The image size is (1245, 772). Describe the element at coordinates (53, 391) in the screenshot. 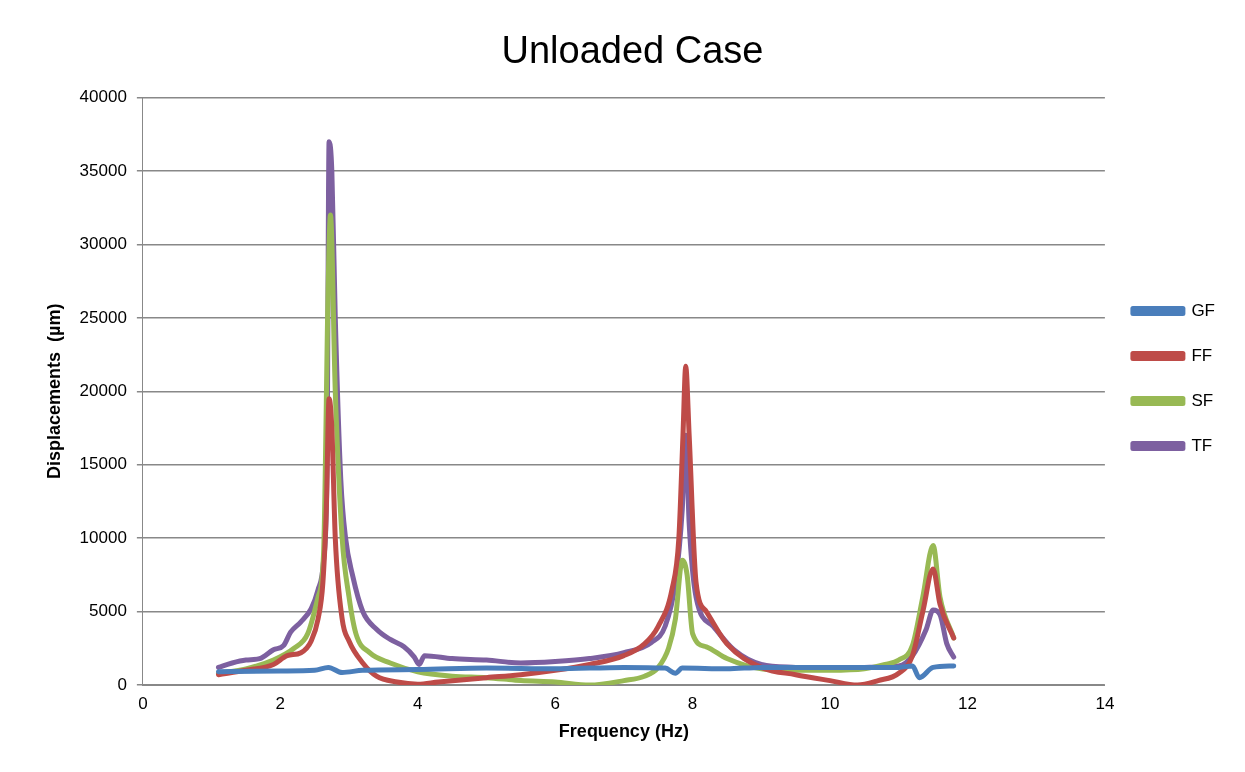

I see `y-axis-title: Displacements (µm)` at that location.